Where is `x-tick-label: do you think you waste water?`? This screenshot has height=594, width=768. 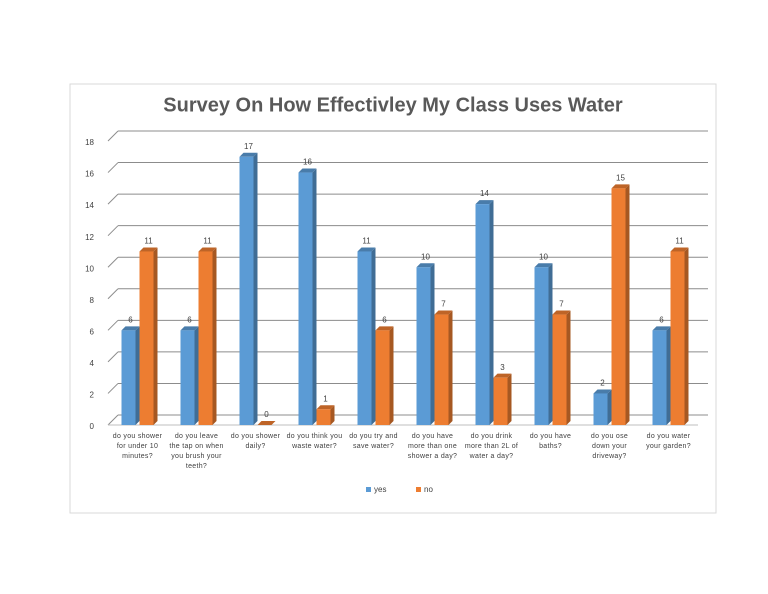
x-tick-label: do you think you waste water? is located at coordinates (314, 441).